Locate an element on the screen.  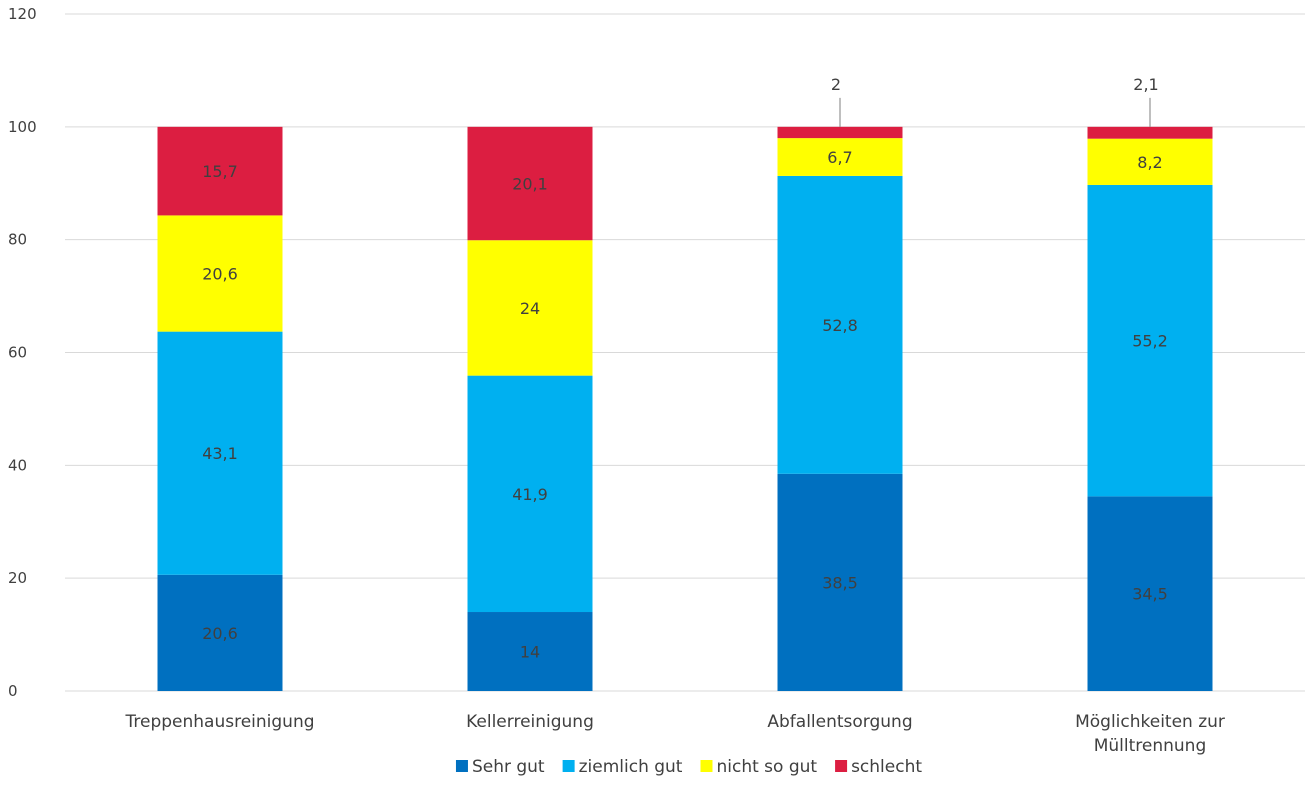
data-label: 14 is located at coordinates (530, 652).